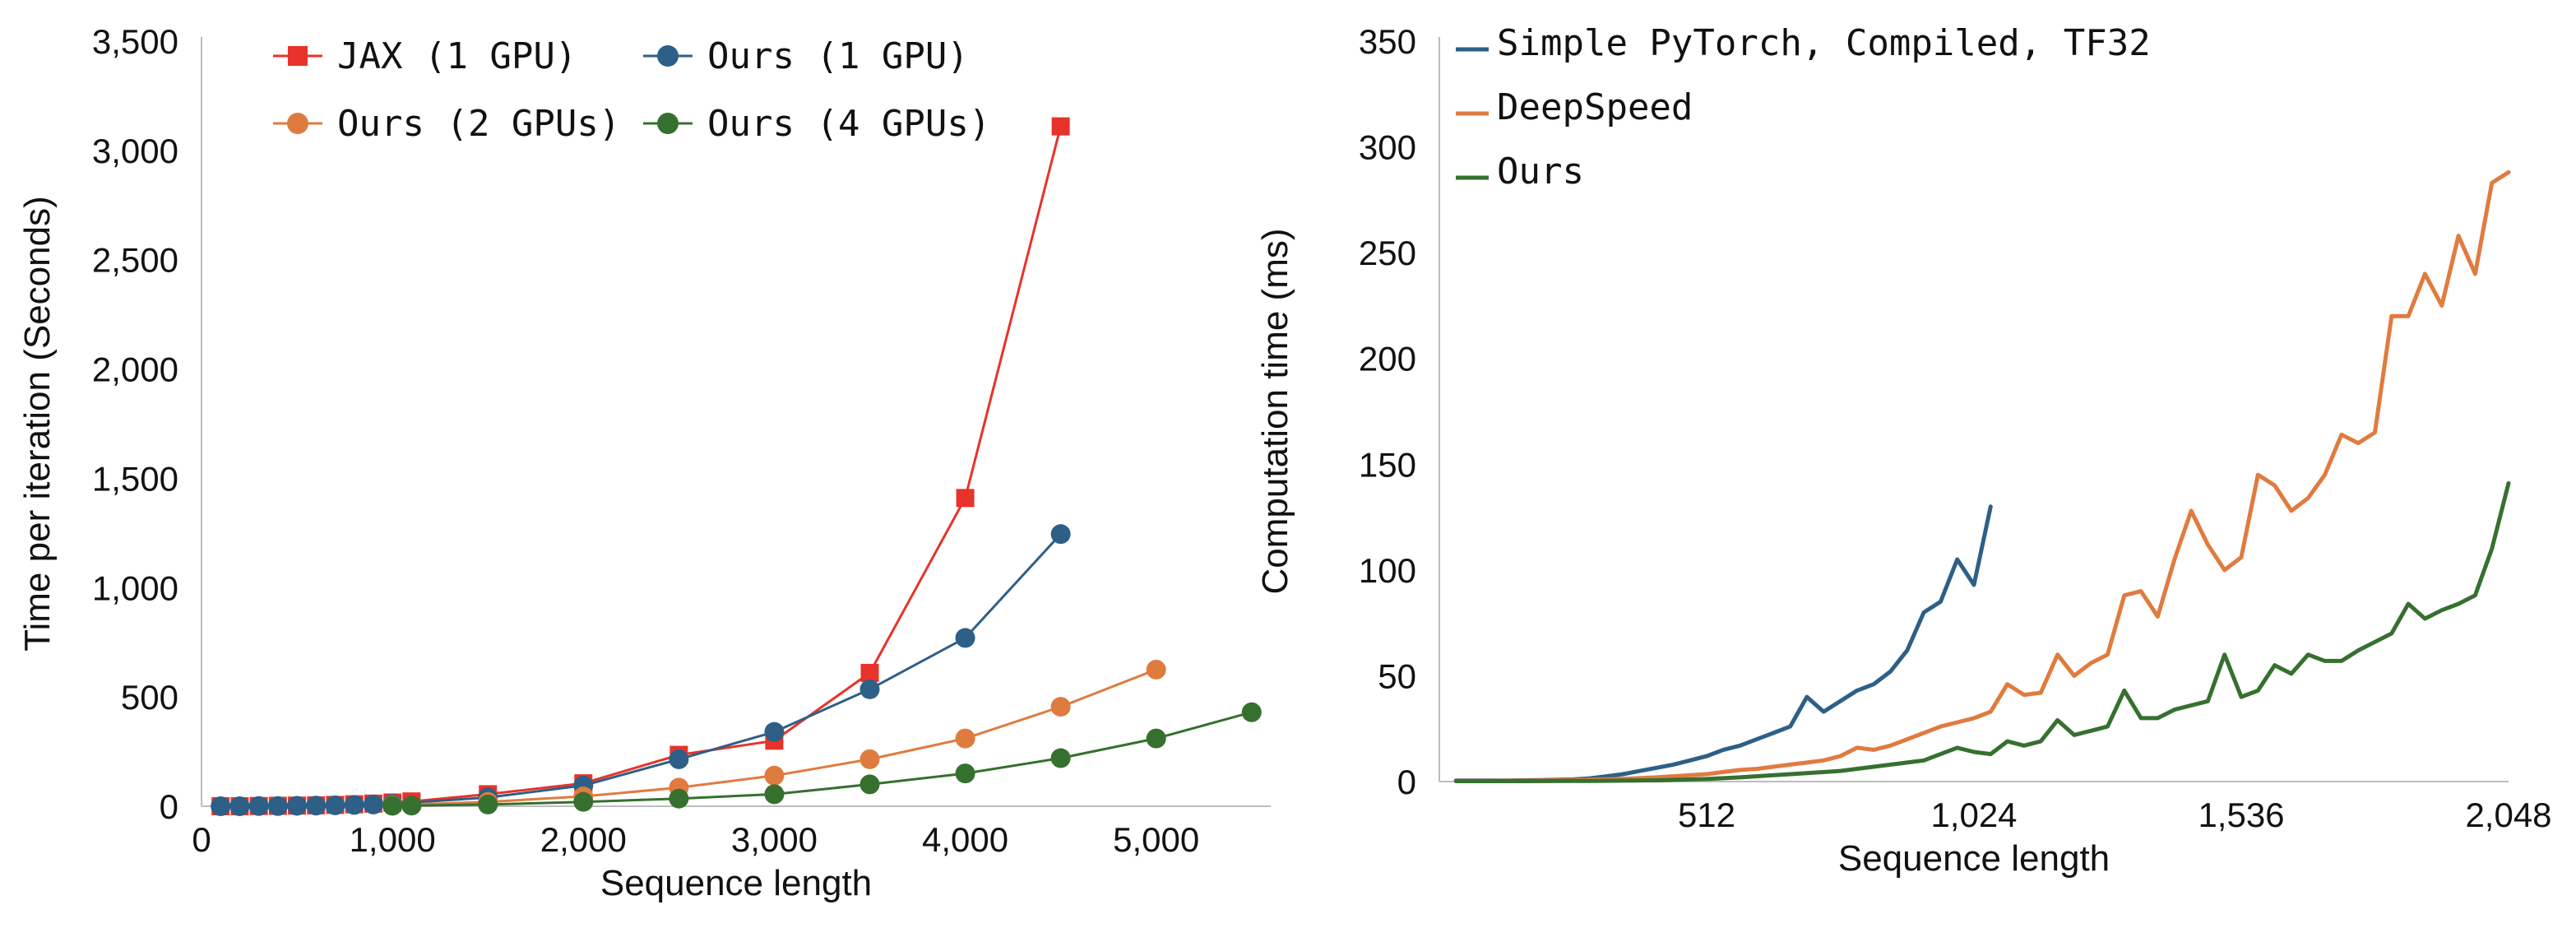 The width and height of the screenshot is (2576, 928). Describe the element at coordinates (1387, 359) in the screenshot. I see `y-tick-label: 200` at that location.